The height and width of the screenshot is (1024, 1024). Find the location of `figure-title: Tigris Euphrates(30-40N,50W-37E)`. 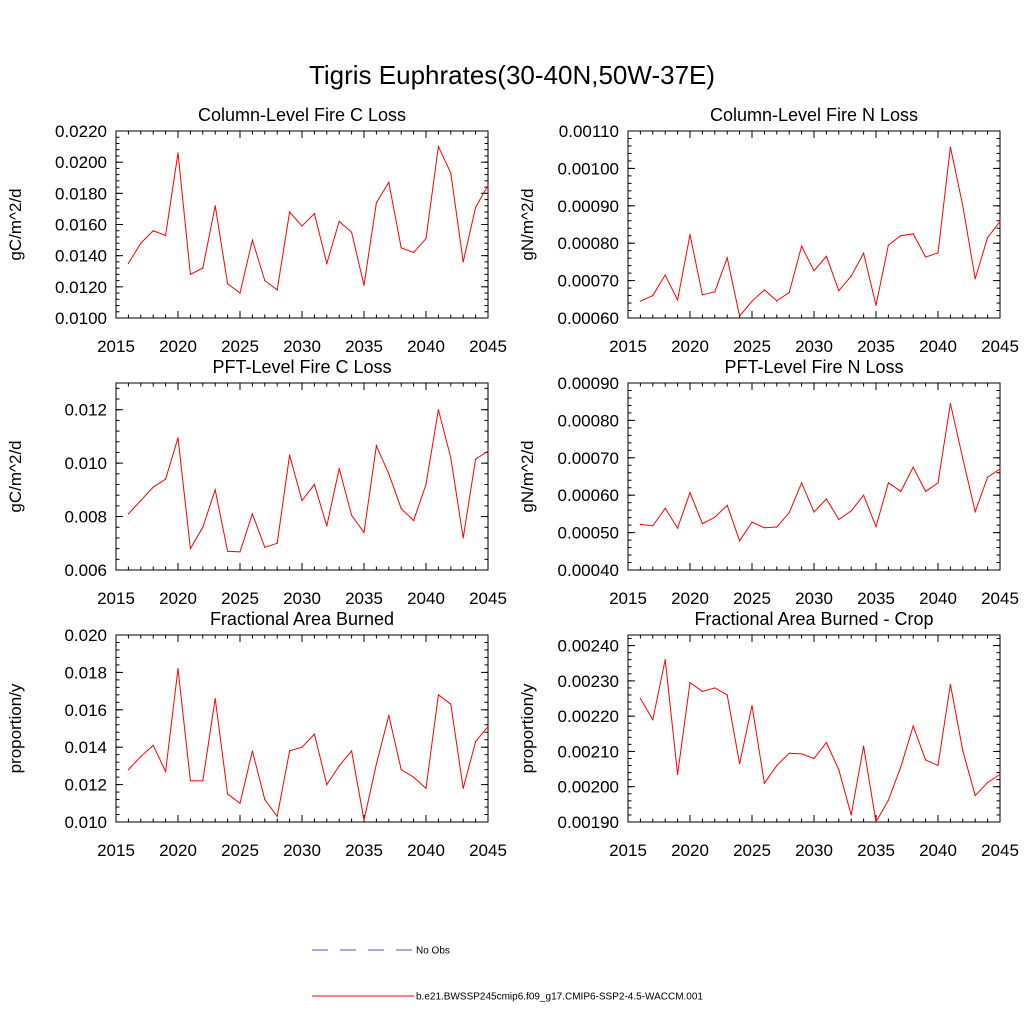

figure-title: Tigris Euphrates(30-40N,50W-37E) is located at coordinates (512, 75).